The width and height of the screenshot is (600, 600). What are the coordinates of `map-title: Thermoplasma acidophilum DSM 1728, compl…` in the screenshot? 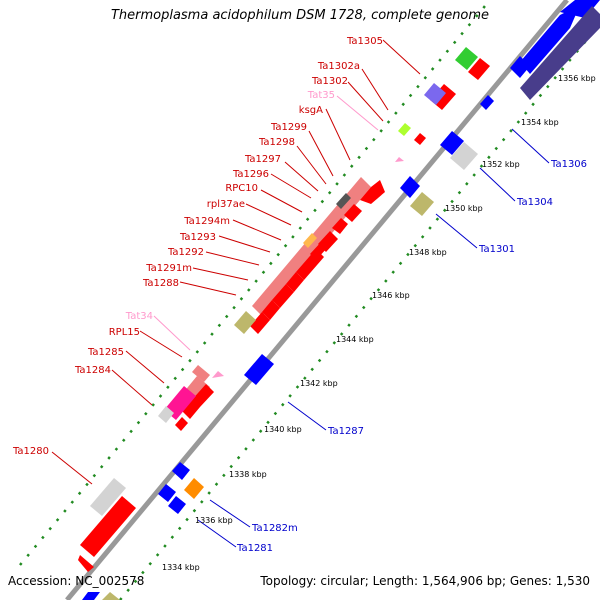 It's located at (300, 15).